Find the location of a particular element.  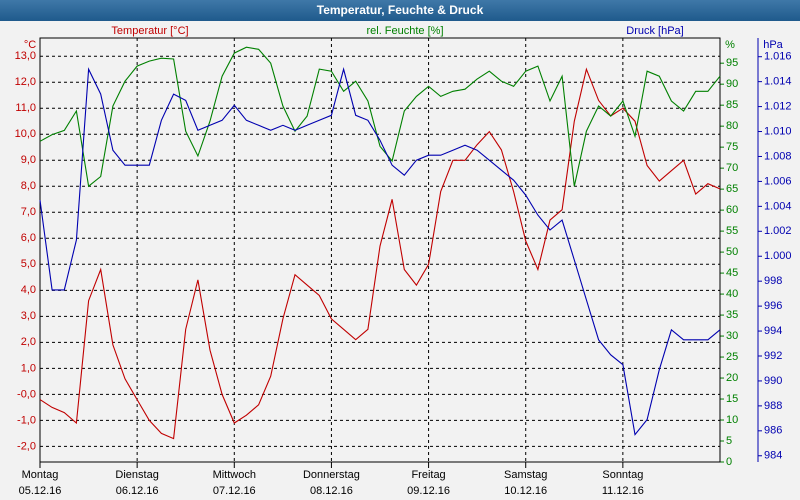

y3-tick-label: 1.016 is located at coordinates (778, 57).